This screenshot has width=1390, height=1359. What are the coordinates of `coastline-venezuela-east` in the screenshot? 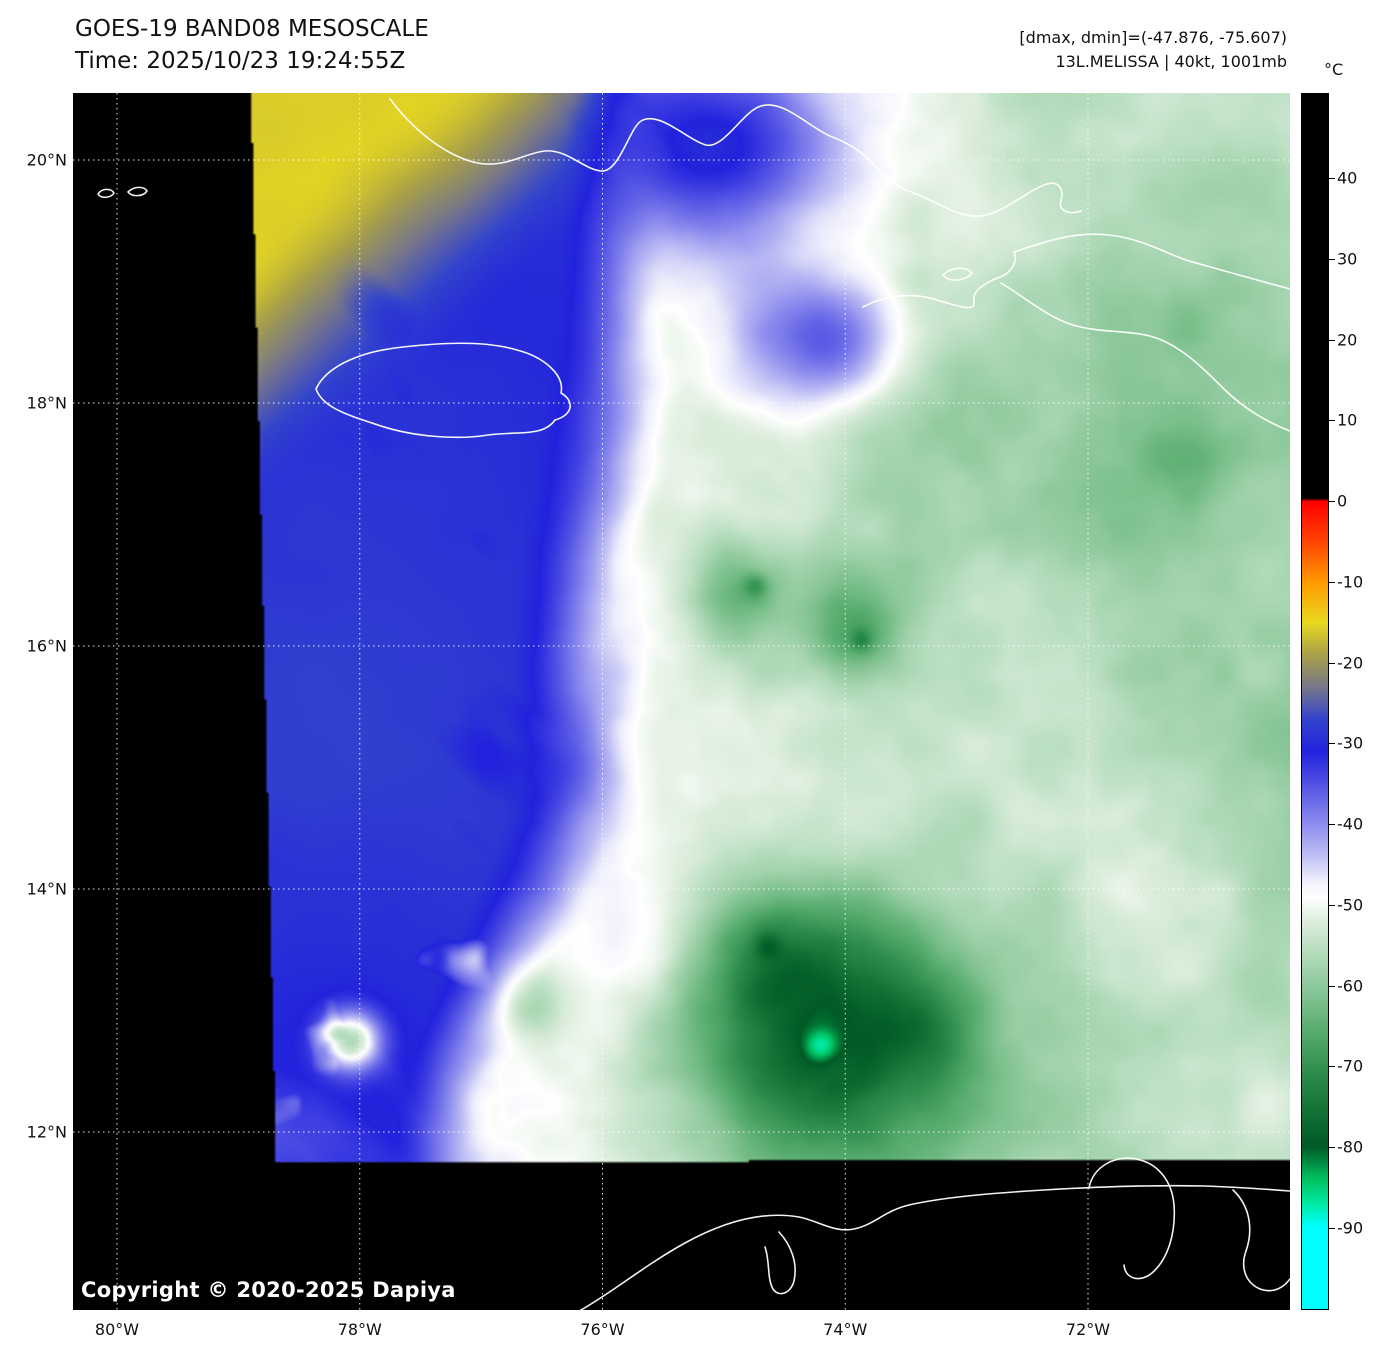 It's located at (1261, 1240).